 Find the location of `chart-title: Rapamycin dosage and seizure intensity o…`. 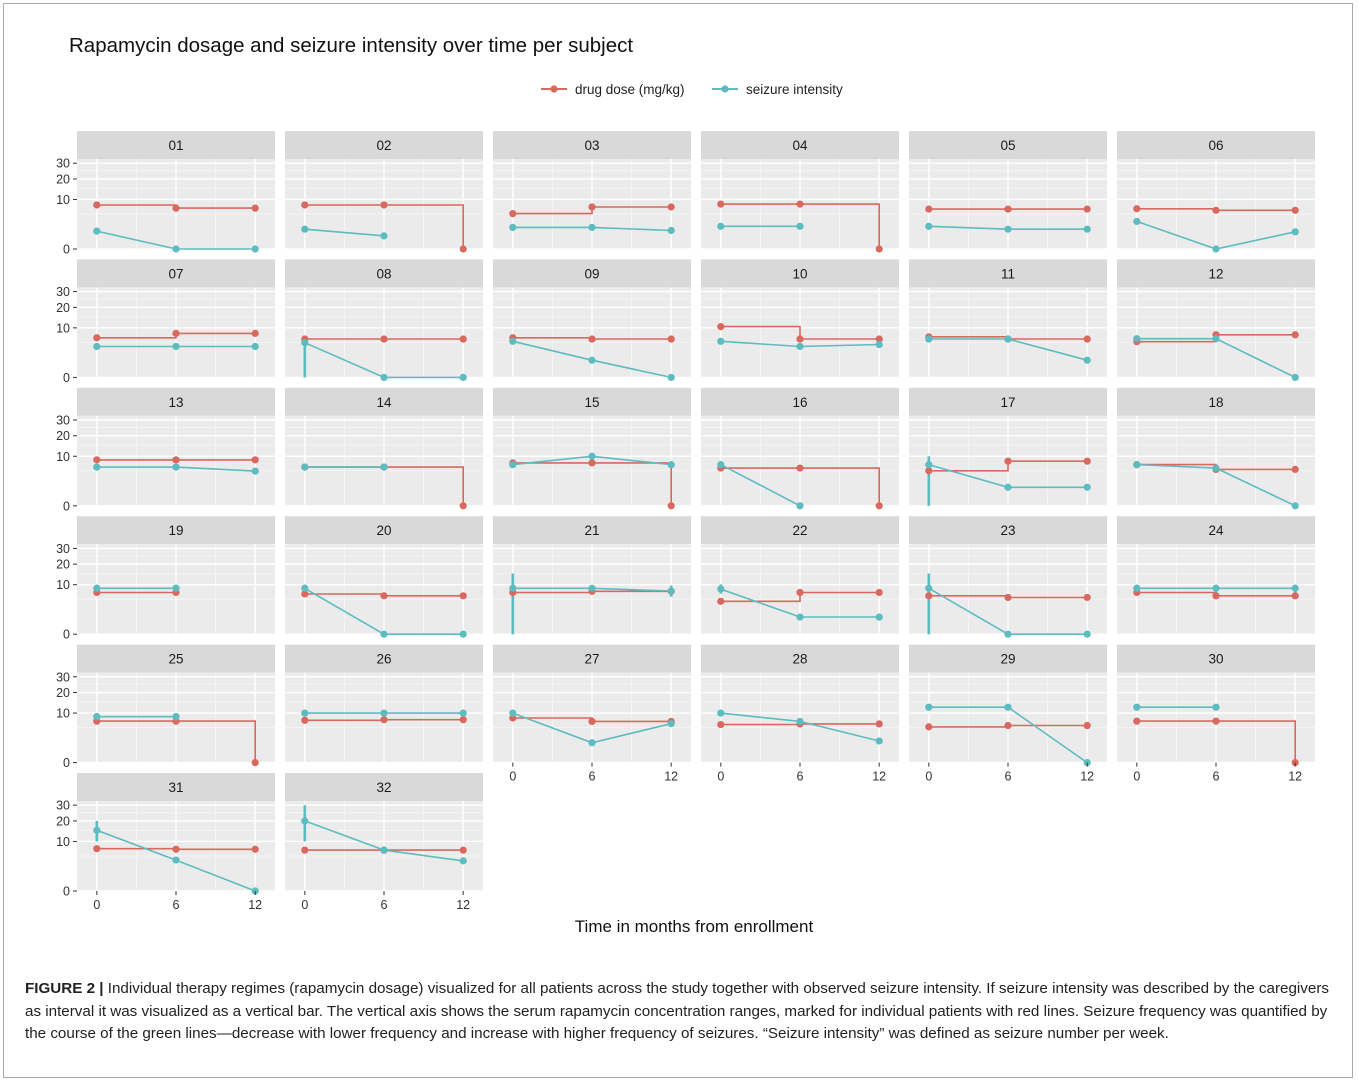

chart-title: Rapamycin dosage and seizure intensity o… is located at coordinates (351, 45).